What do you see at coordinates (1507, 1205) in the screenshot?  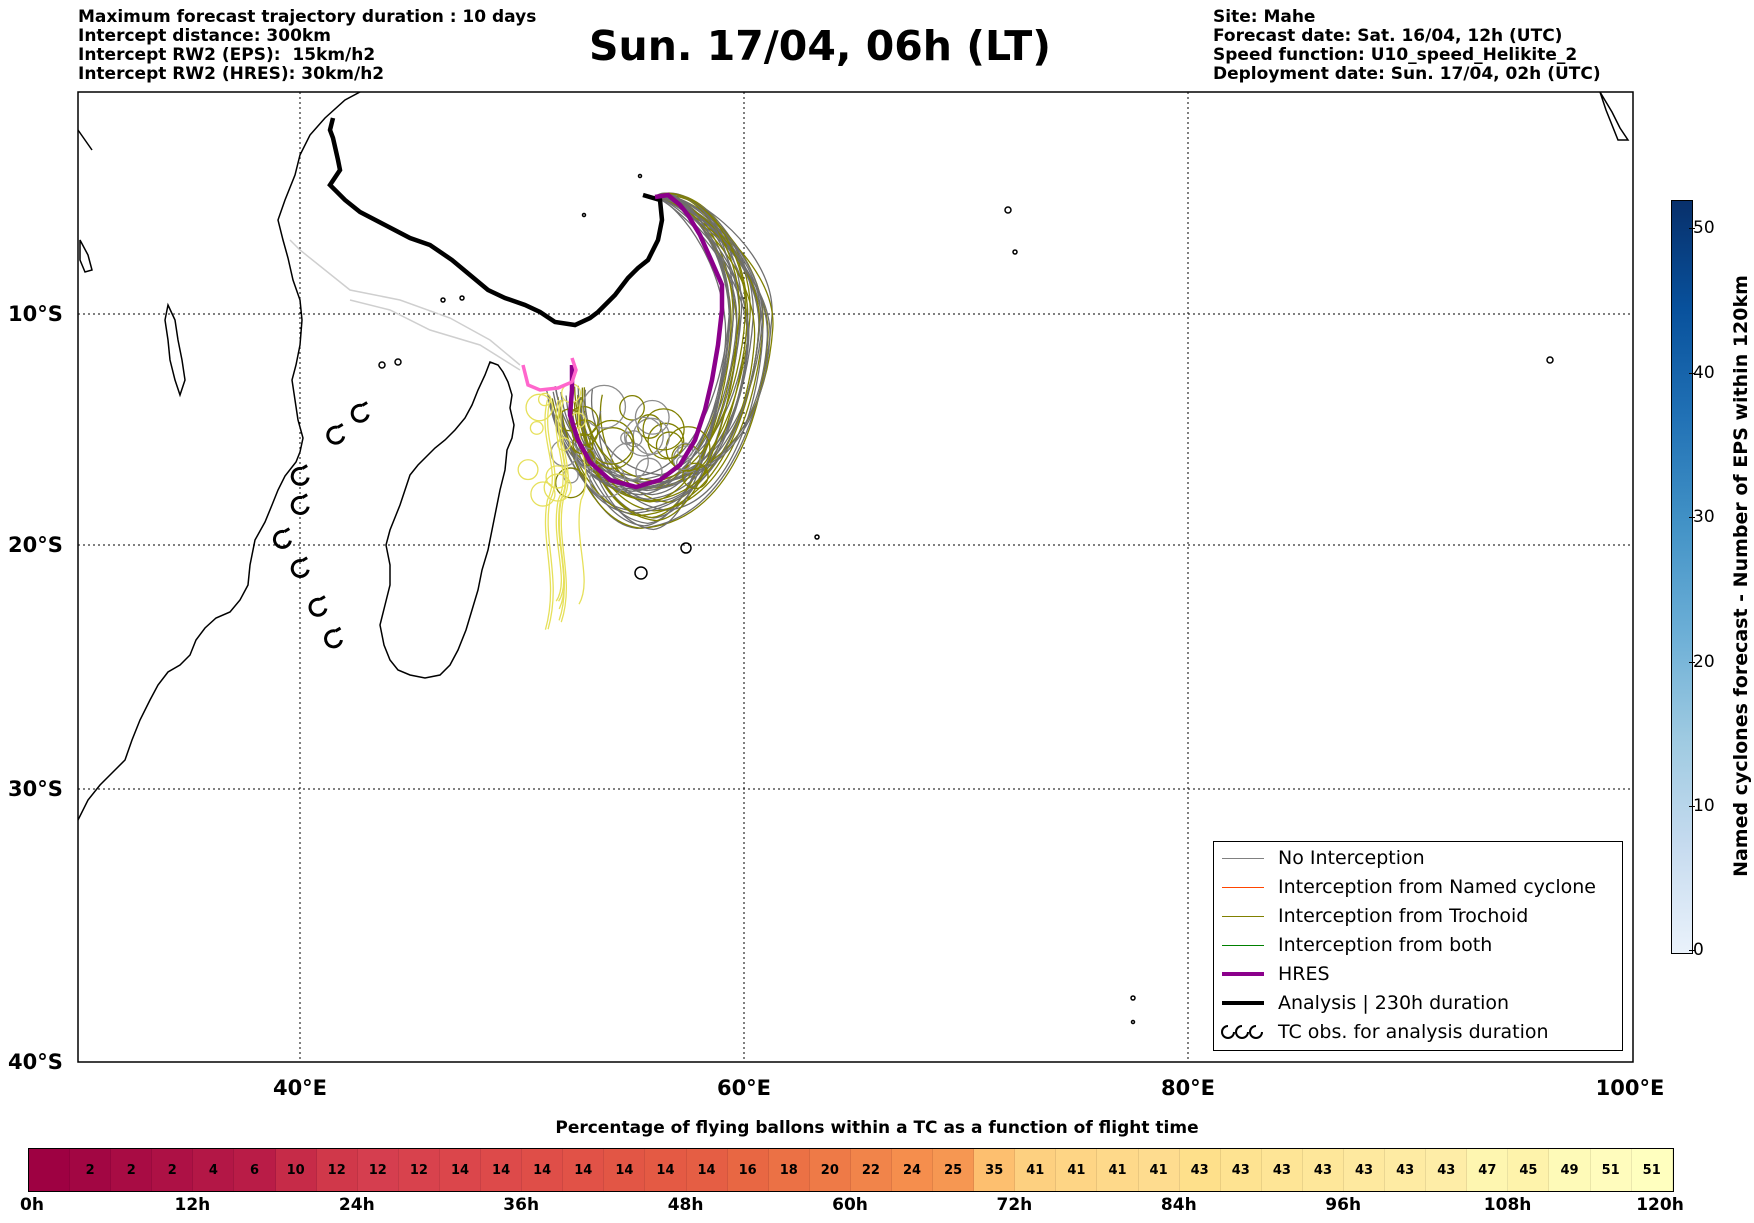 I see `flight-time-tick: 108h` at bounding box center [1507, 1205].